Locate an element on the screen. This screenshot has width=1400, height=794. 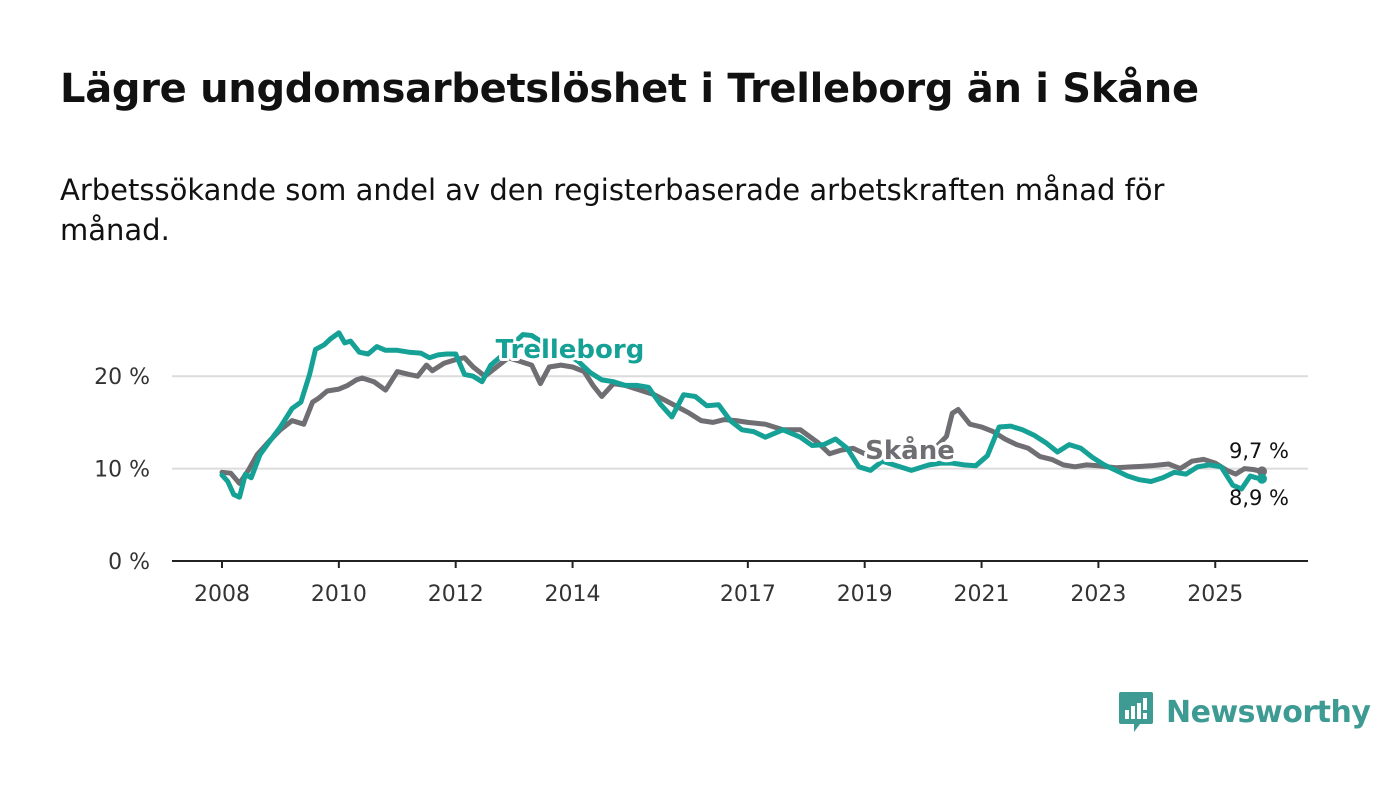
series-labels: Skåne 9,7 % Trelleborg 8,9 % is located at coordinates (891, 421).